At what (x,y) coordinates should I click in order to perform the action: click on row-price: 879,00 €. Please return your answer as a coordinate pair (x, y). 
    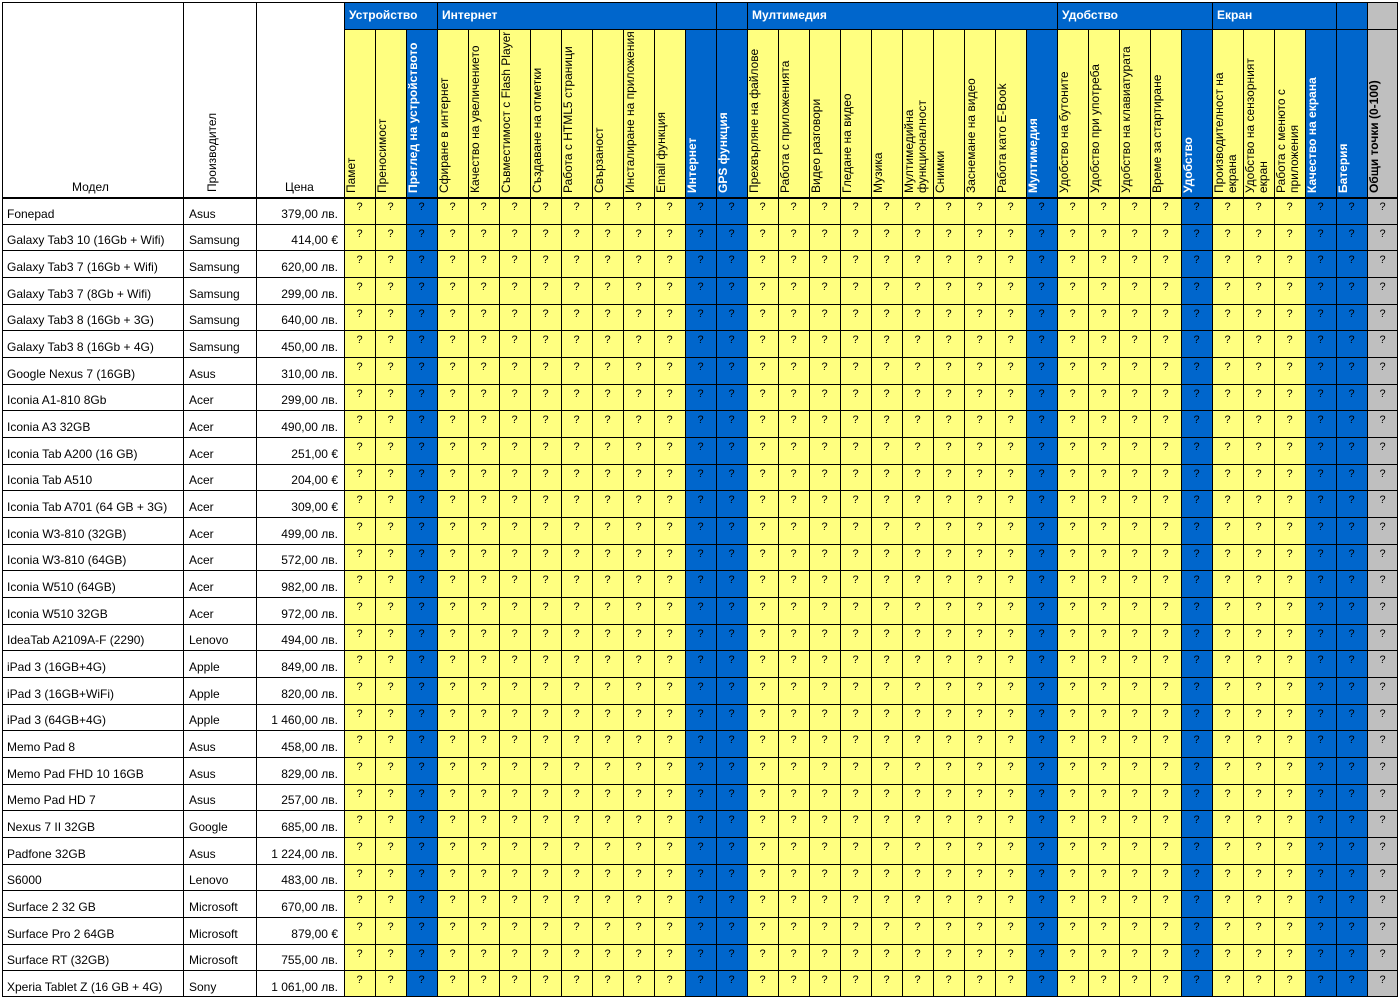
    Looking at the image, I should click on (314, 933).